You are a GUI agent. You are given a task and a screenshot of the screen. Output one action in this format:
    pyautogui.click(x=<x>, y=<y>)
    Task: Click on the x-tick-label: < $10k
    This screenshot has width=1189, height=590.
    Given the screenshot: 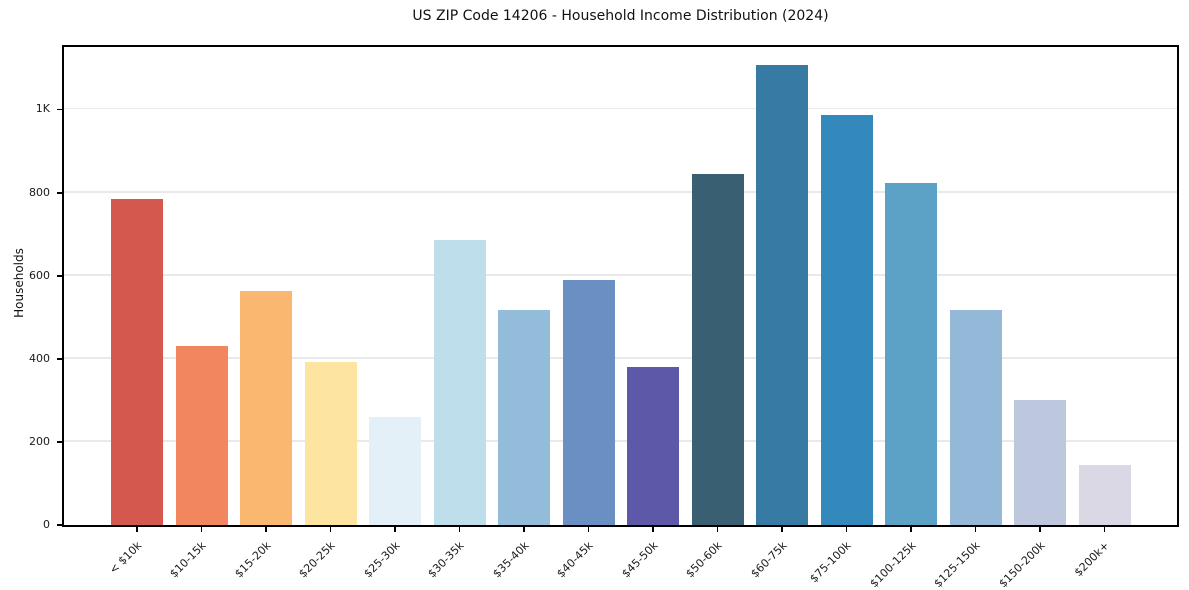 What is the action you would take?
    pyautogui.click(x=125, y=558)
    